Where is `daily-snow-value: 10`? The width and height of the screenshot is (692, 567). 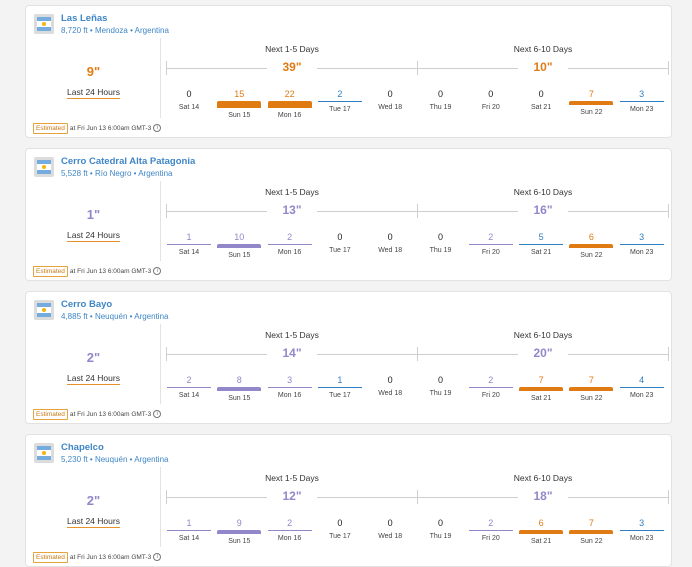 daily-snow-value: 10 is located at coordinates (239, 237).